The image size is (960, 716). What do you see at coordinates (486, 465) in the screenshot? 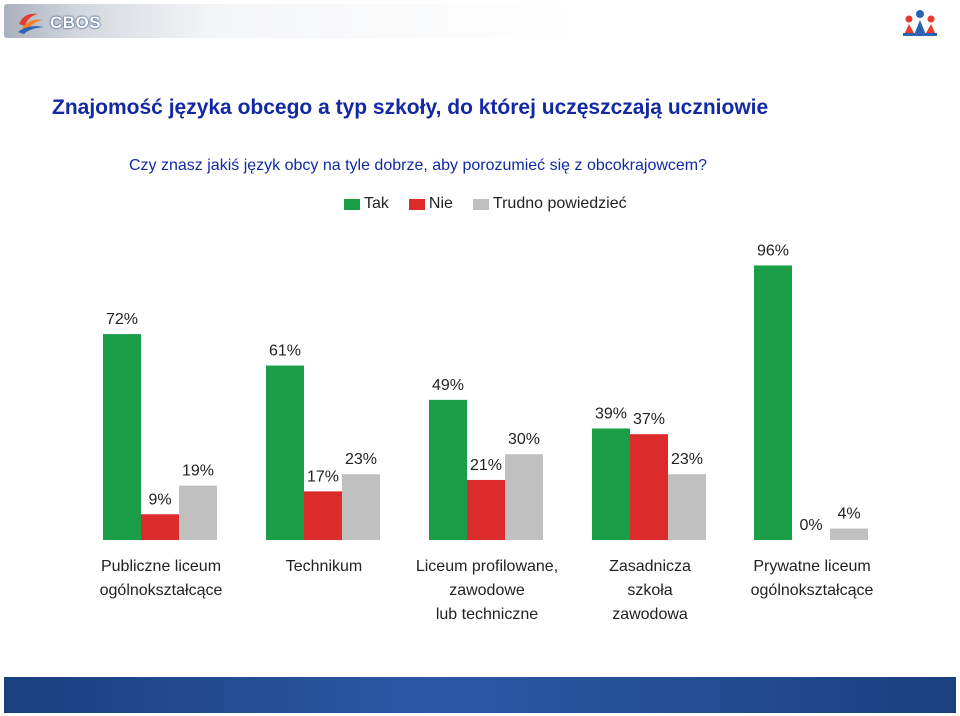
I see `data-label-nie-2: 21%` at bounding box center [486, 465].